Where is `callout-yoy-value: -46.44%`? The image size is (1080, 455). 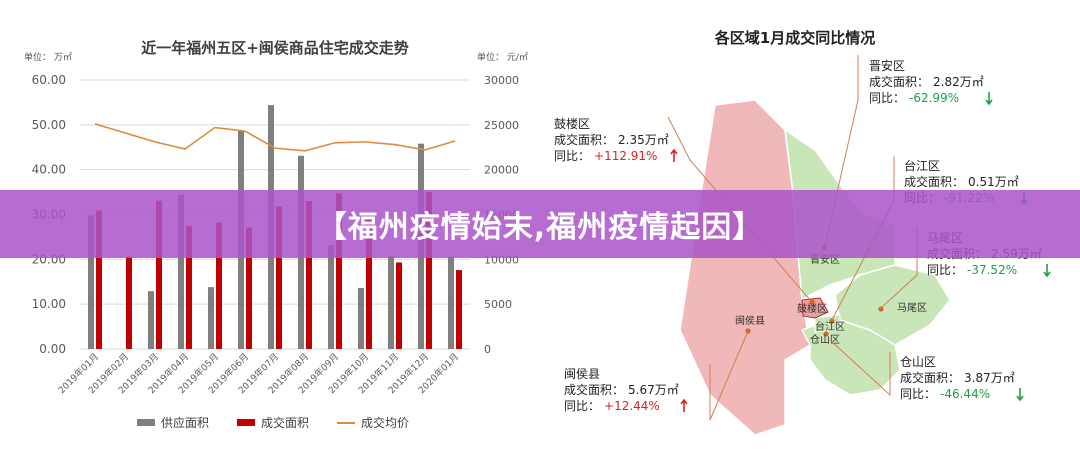 callout-yoy-value: -46.44% is located at coordinates (965, 394).